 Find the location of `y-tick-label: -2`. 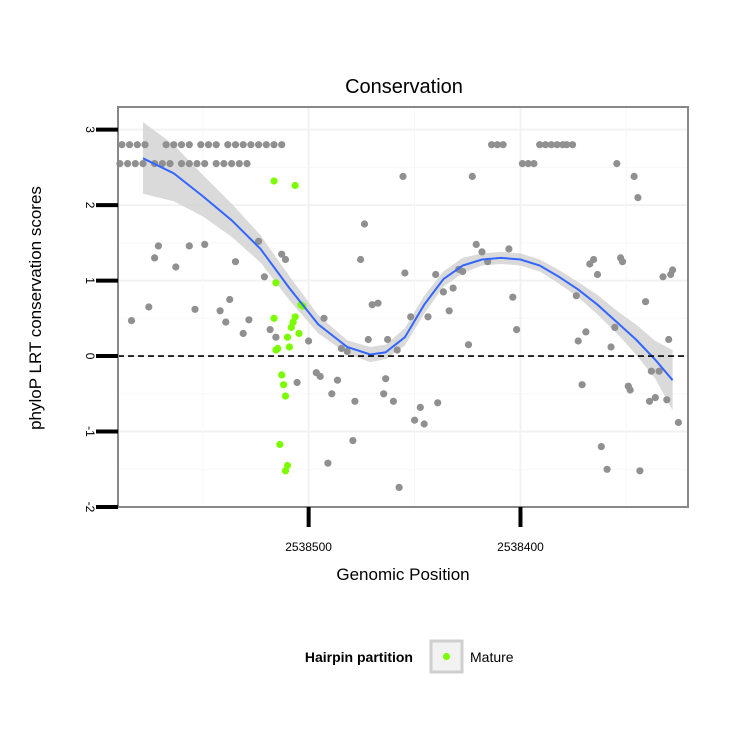

y-tick-label: -2 is located at coordinates (90, 507).